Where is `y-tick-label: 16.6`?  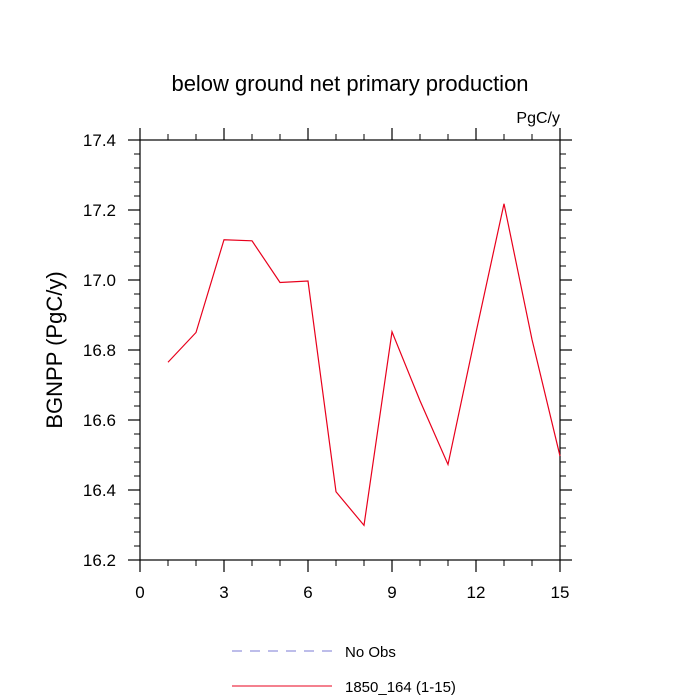 y-tick-label: 16.6 is located at coordinates (99, 420).